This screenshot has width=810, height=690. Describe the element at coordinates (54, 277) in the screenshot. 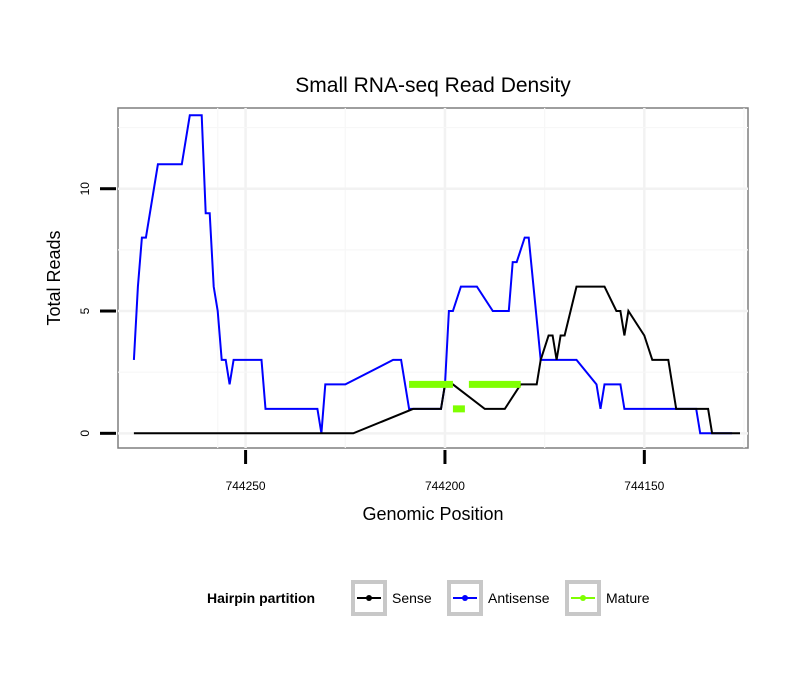

I see `y-axis-title: Total Reads` at that location.